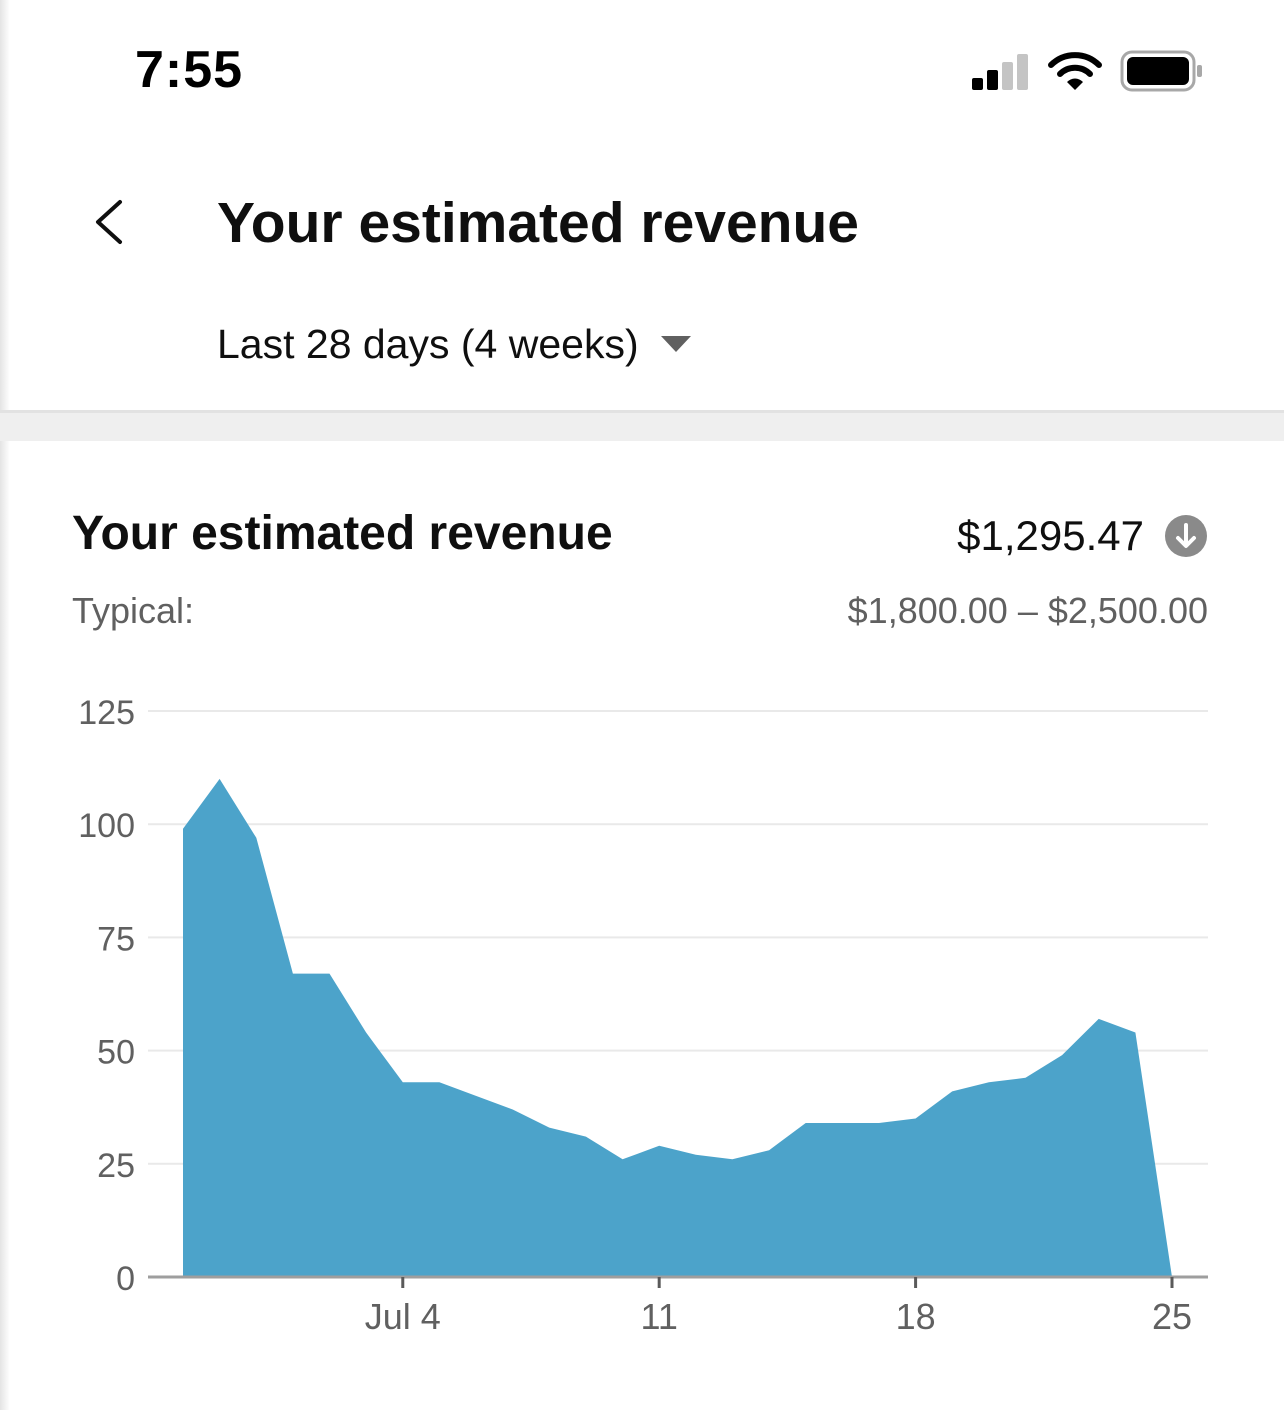 This screenshot has width=1284, height=1410. Describe the element at coordinates (189, 70) in the screenshot. I see `status-time: 7:55` at that location.